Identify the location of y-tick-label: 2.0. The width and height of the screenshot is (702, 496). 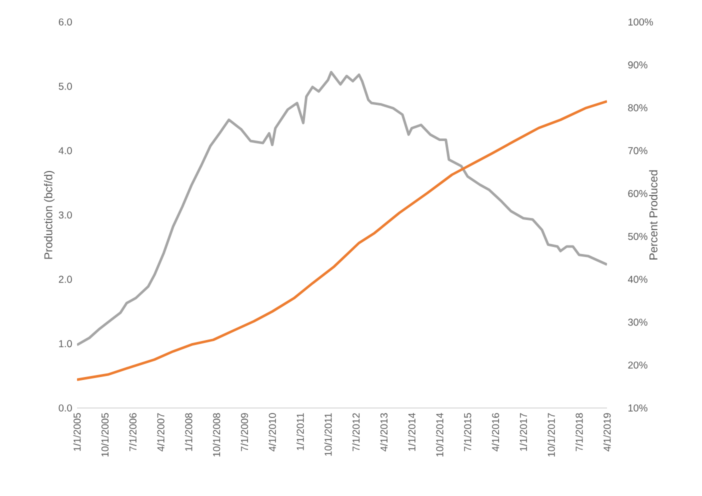
(65, 279).